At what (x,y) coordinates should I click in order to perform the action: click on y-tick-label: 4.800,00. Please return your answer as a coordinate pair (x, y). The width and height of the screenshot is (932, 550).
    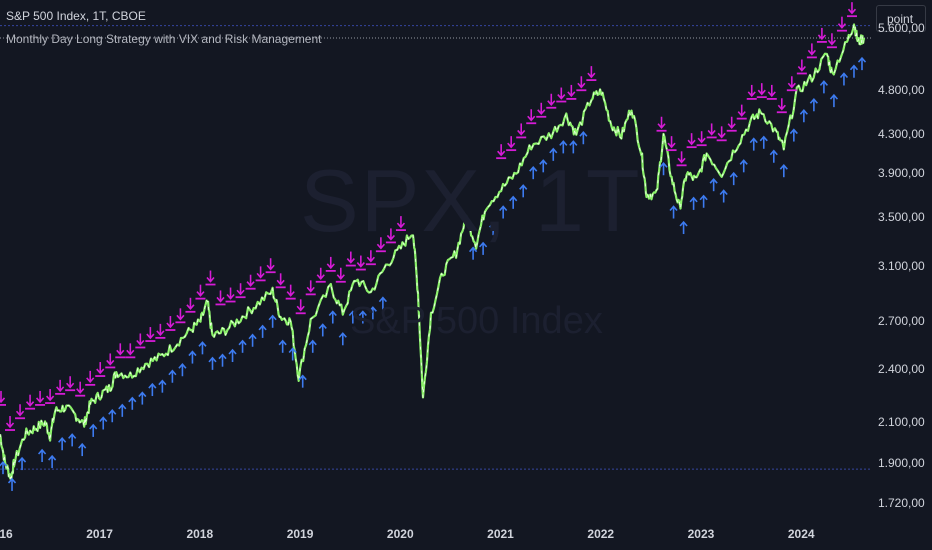
    Looking at the image, I should click on (901, 89).